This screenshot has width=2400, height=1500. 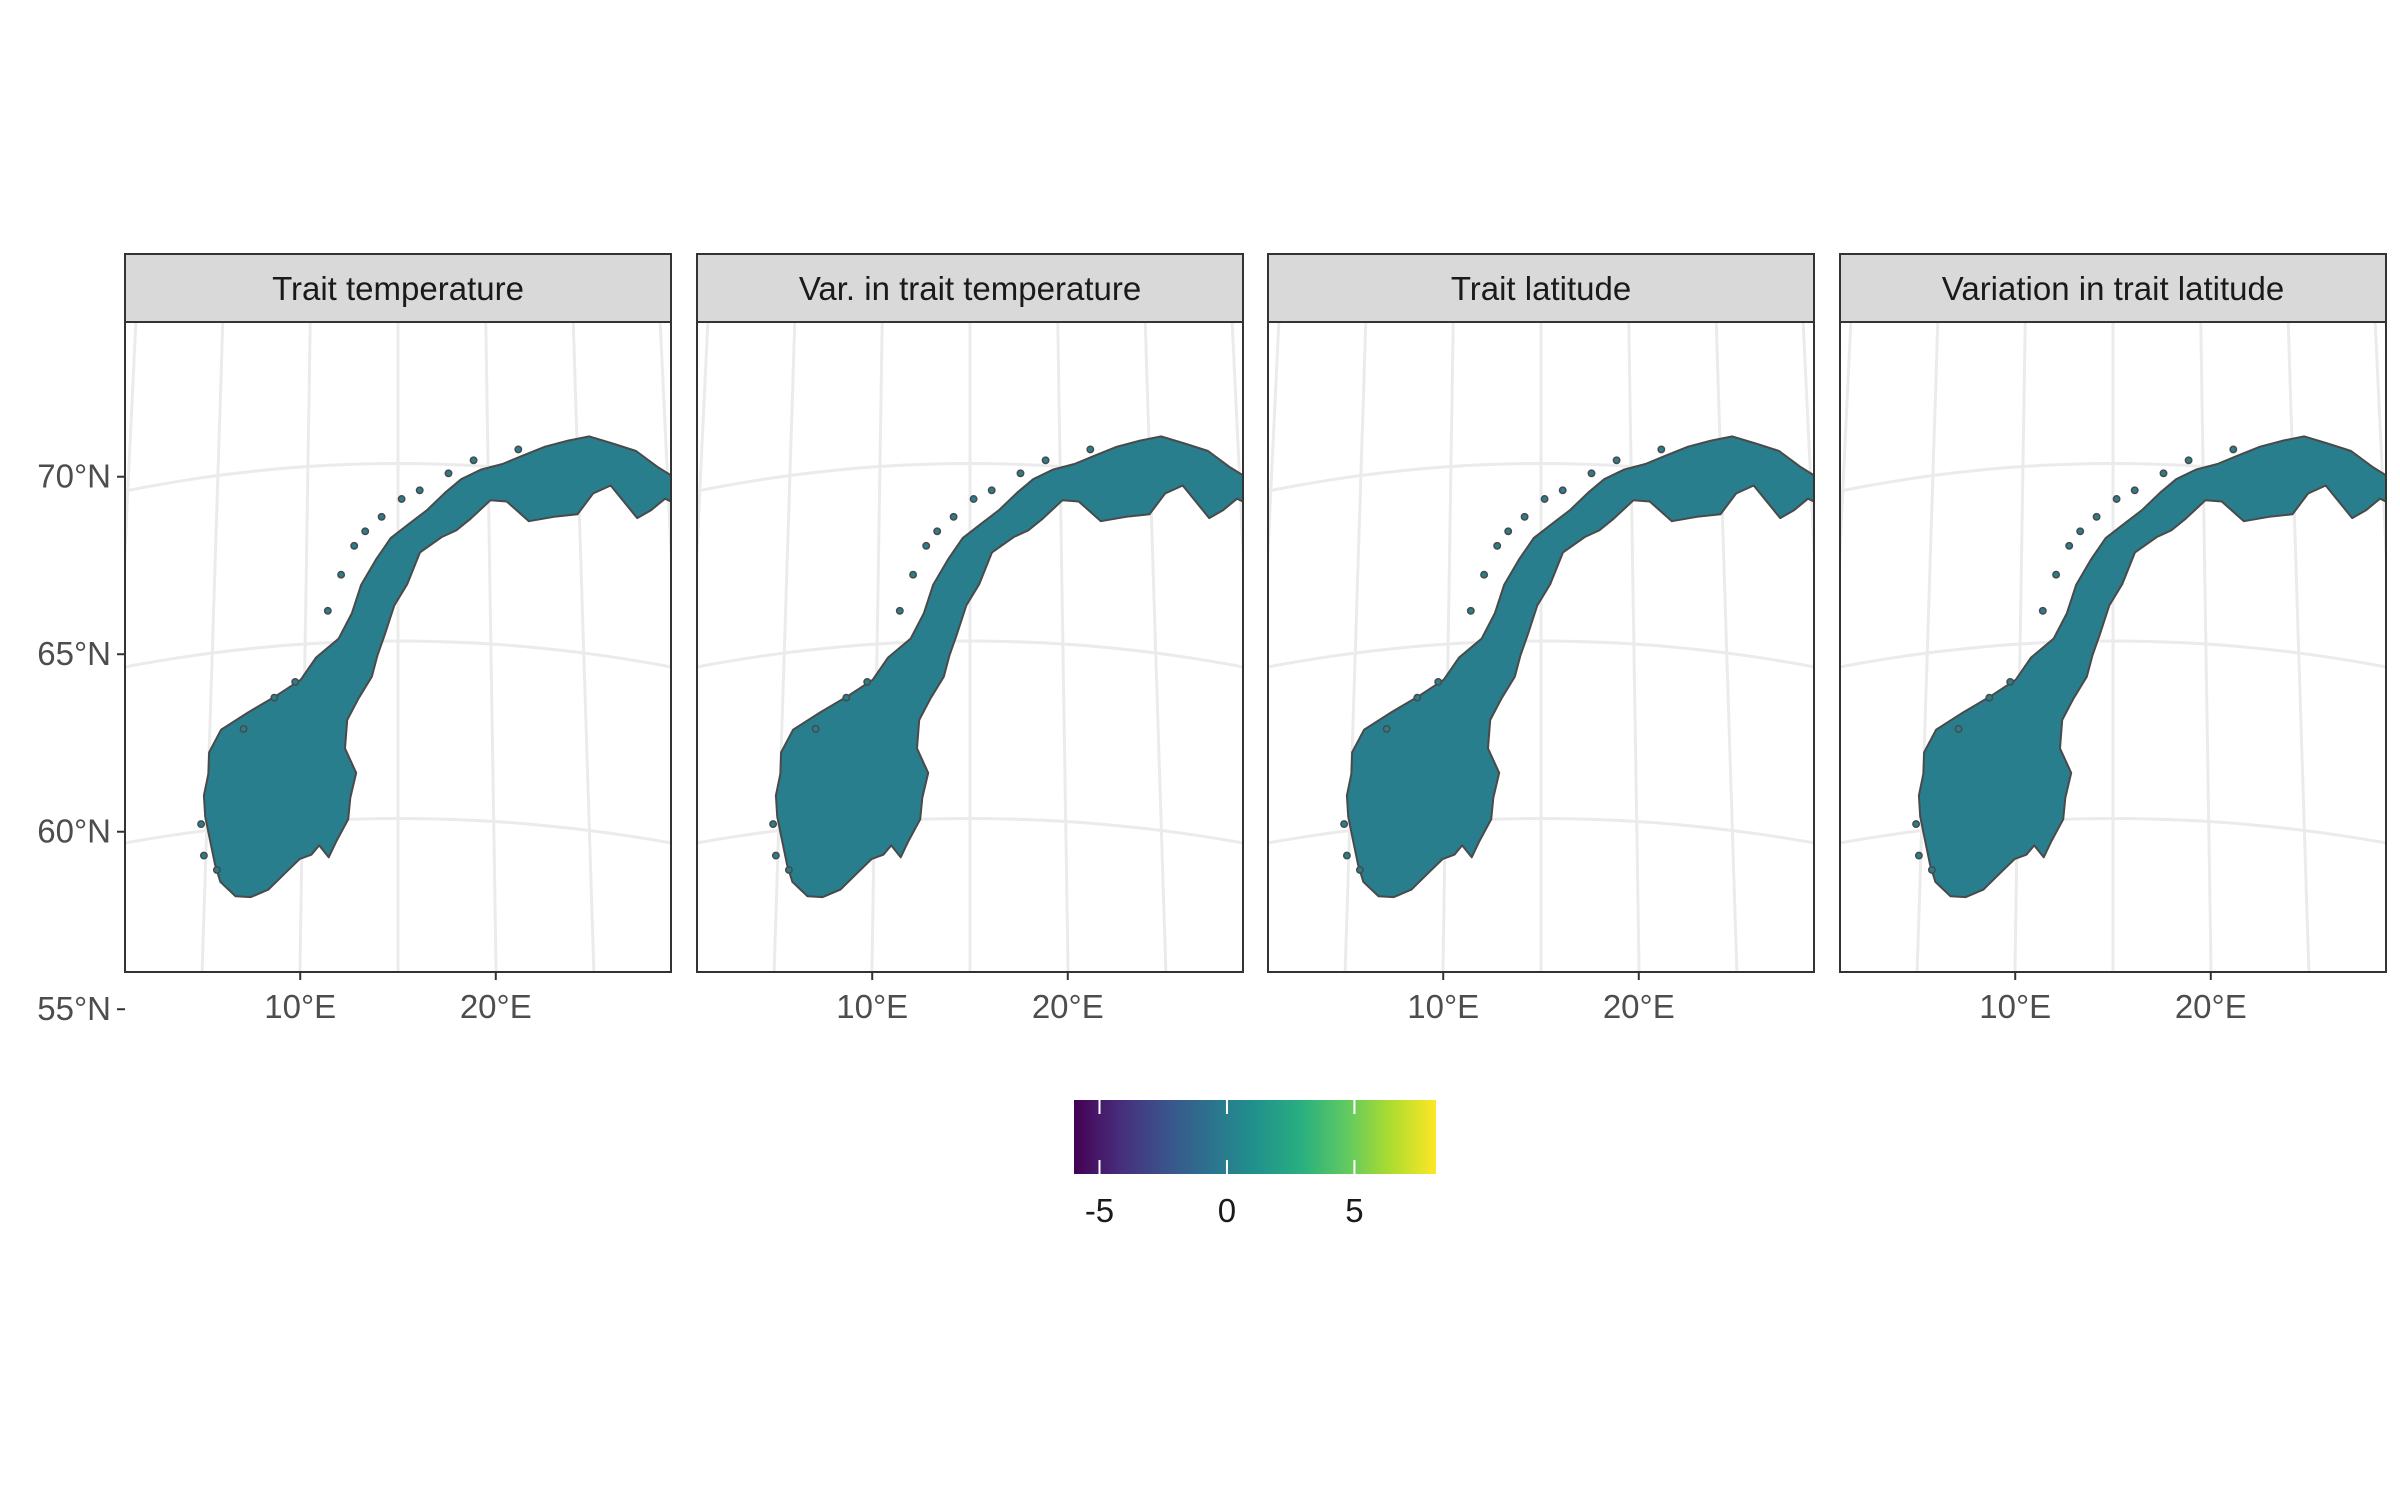 I want to click on lat-tick-label: 70°N, so click(x=74, y=476).